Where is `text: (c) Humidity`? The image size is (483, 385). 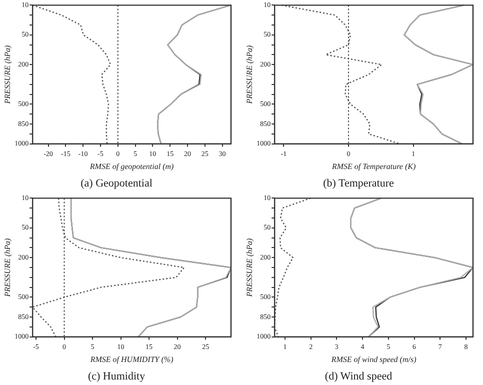
text: (c) Humidity is located at coordinates (117, 376).